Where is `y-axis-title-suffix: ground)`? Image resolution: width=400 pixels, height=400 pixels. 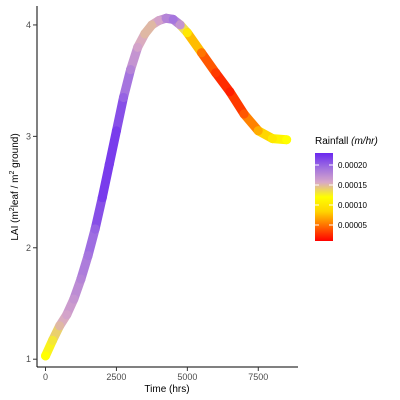
y-axis-title-suffix: ground) is located at coordinates (15, 151).